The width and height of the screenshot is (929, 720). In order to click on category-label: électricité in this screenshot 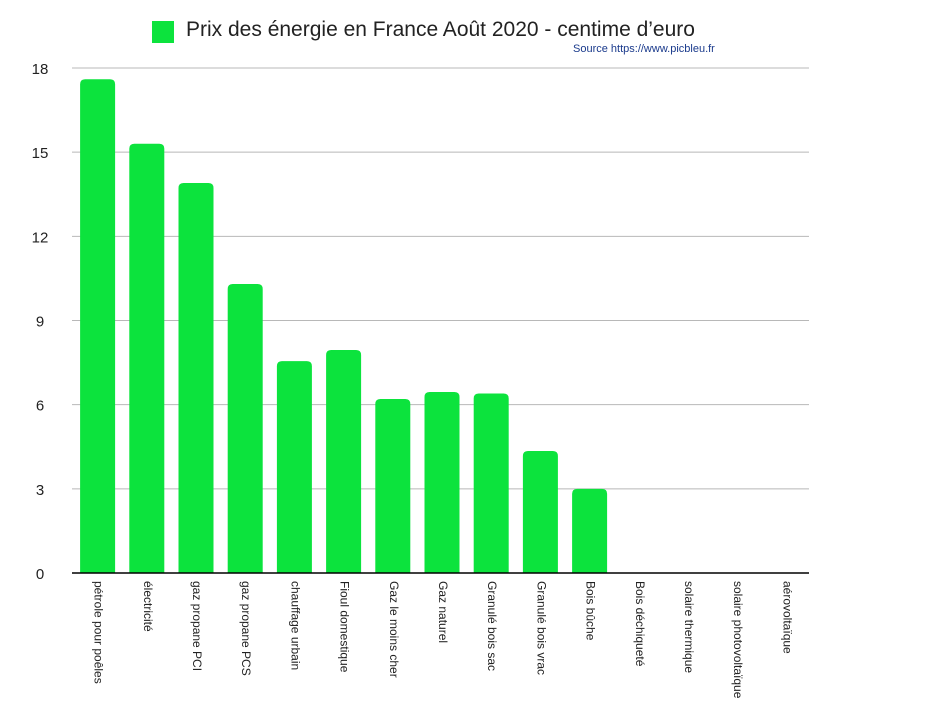, I will do `click(148, 606)`.